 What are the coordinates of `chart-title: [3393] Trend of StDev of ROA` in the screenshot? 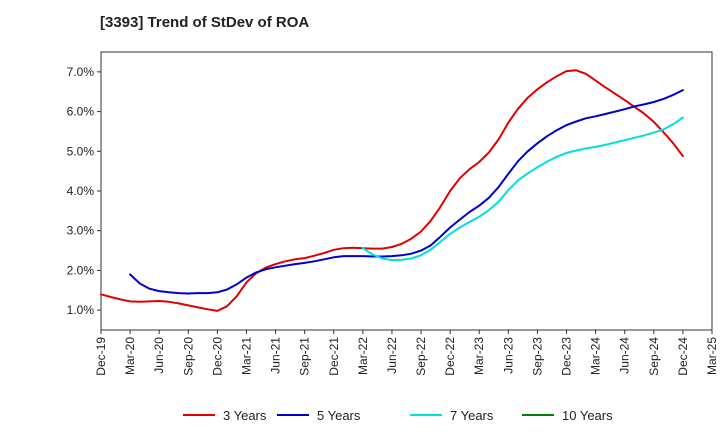 It's located at (205, 22).